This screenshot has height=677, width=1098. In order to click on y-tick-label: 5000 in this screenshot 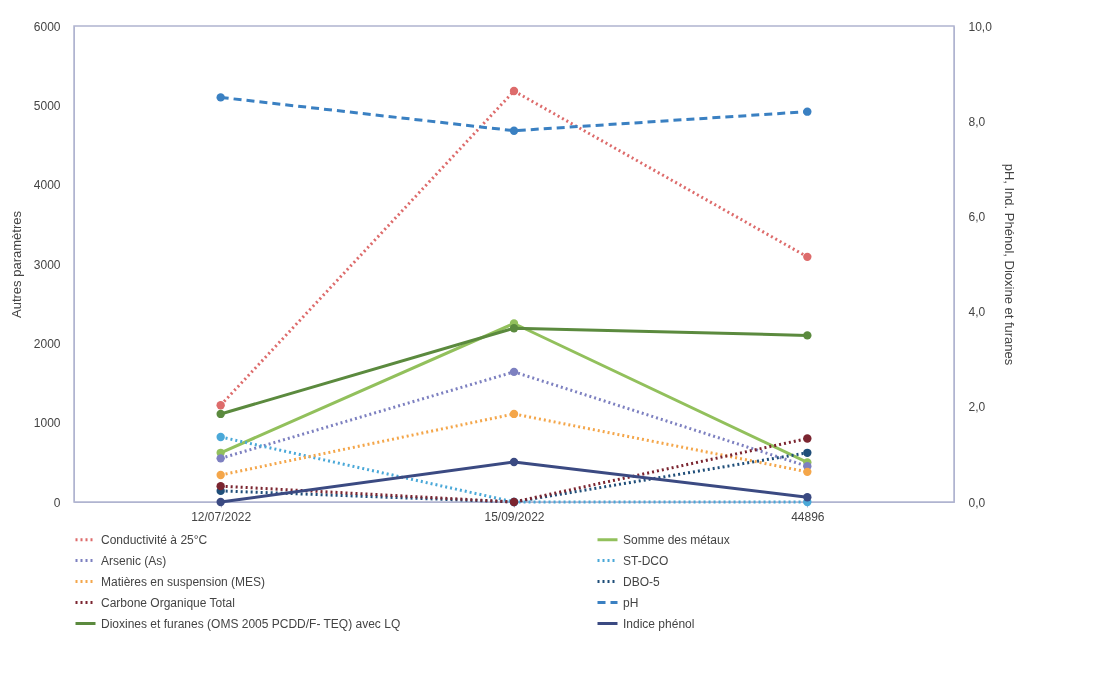, I will do `click(47, 105)`.